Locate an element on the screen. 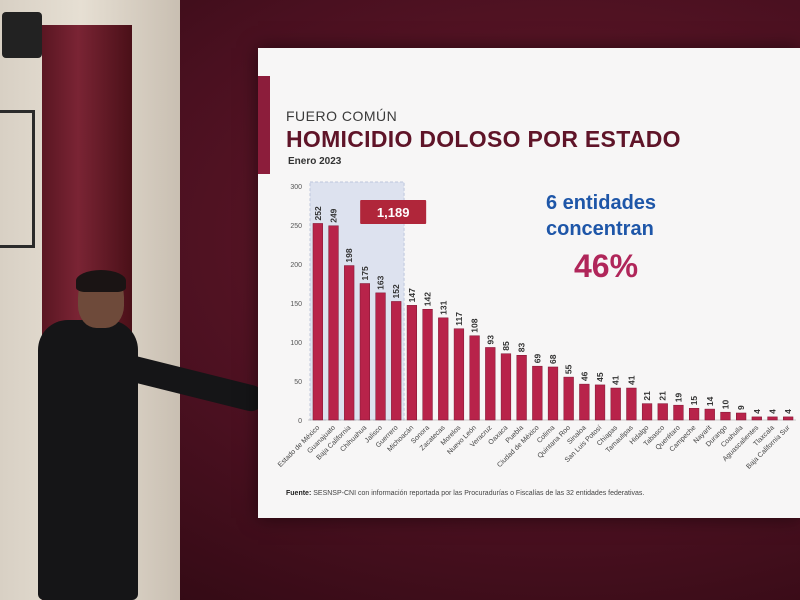 Image resolution: width=800 pixels, height=600 pixels. kicker: FUERO COMÚN is located at coordinates (342, 116).